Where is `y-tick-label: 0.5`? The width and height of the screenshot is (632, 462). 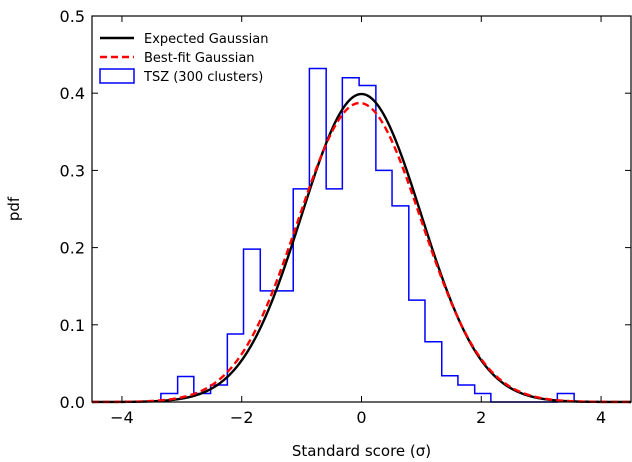 y-tick-label: 0.5 is located at coordinates (72, 16).